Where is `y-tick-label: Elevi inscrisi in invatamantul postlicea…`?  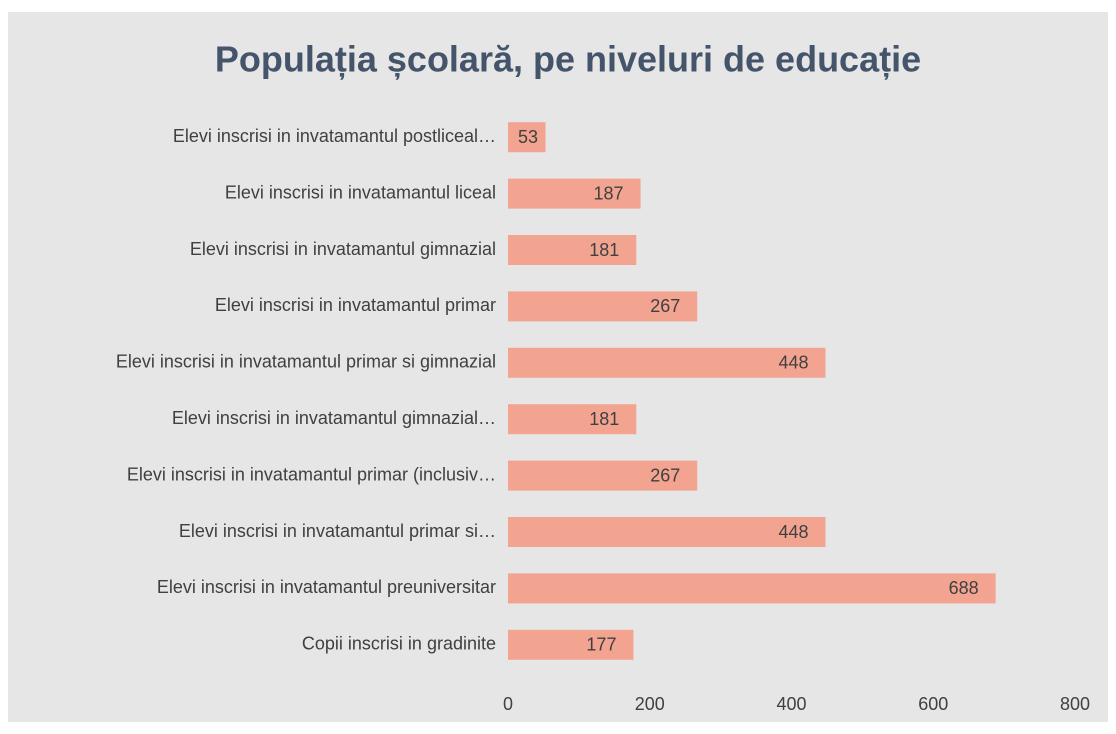 y-tick-label: Elevi inscrisi in invatamantul postlicea… is located at coordinates (334, 136).